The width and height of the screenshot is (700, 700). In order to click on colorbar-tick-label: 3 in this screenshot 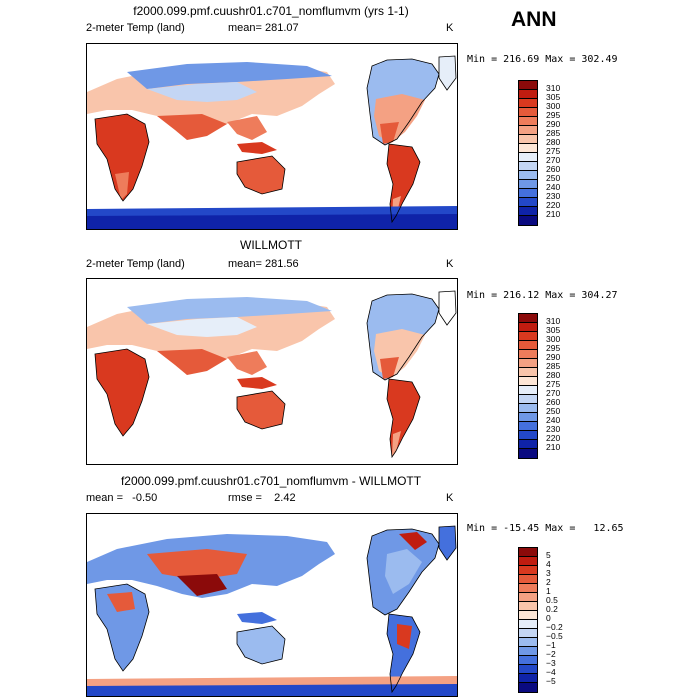, I will do `click(548, 573)`.